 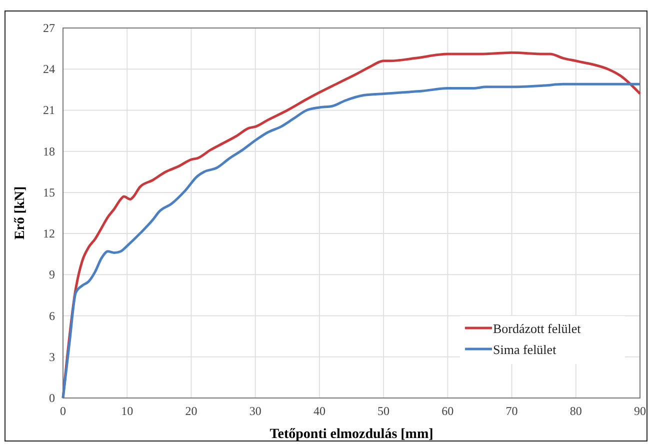 What do you see at coordinates (52, 398) in the screenshot?
I see `y-tick-label: 0` at bounding box center [52, 398].